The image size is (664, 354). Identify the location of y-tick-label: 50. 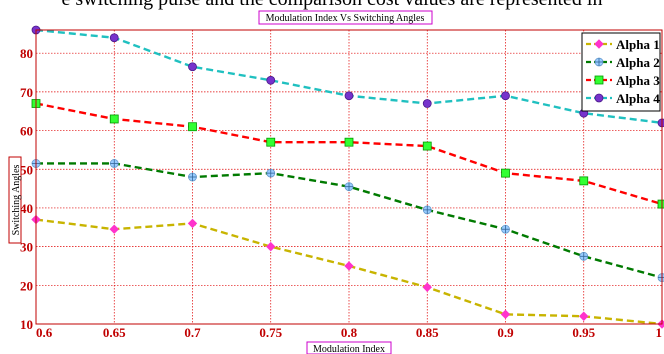
(26, 169).